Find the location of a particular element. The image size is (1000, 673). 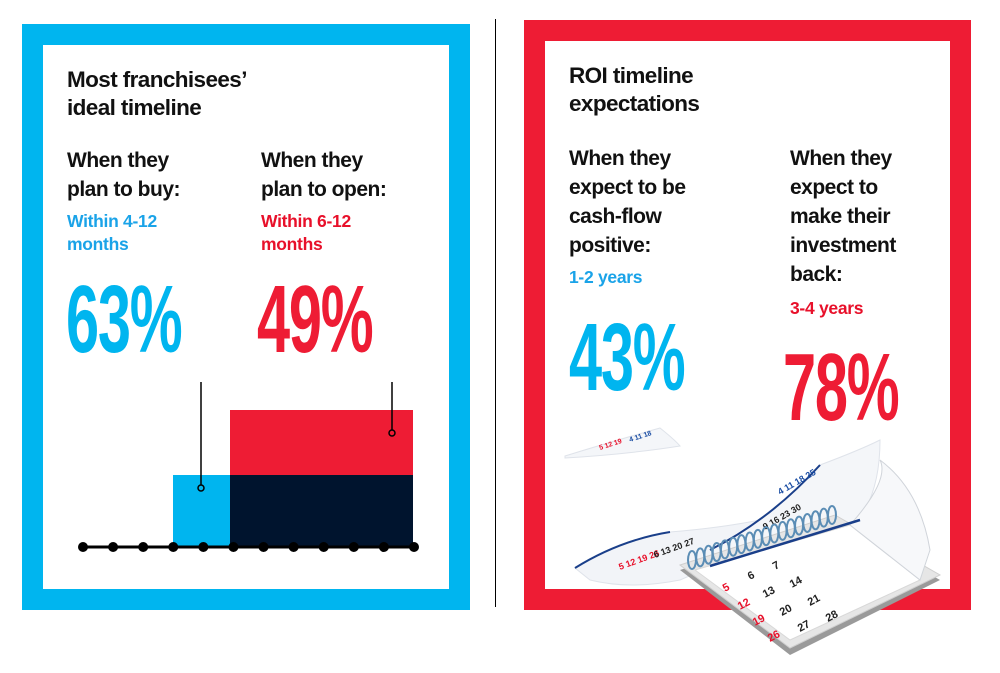

calendar-date-7: 7 is located at coordinates (776, 565).